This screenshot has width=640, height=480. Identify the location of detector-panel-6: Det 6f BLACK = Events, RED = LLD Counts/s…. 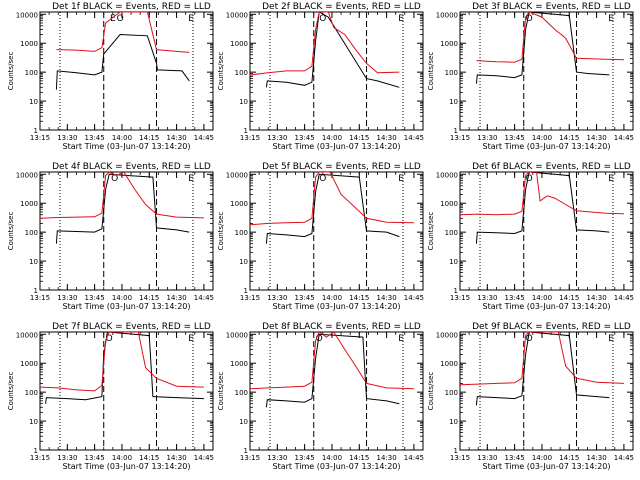
(530, 236).